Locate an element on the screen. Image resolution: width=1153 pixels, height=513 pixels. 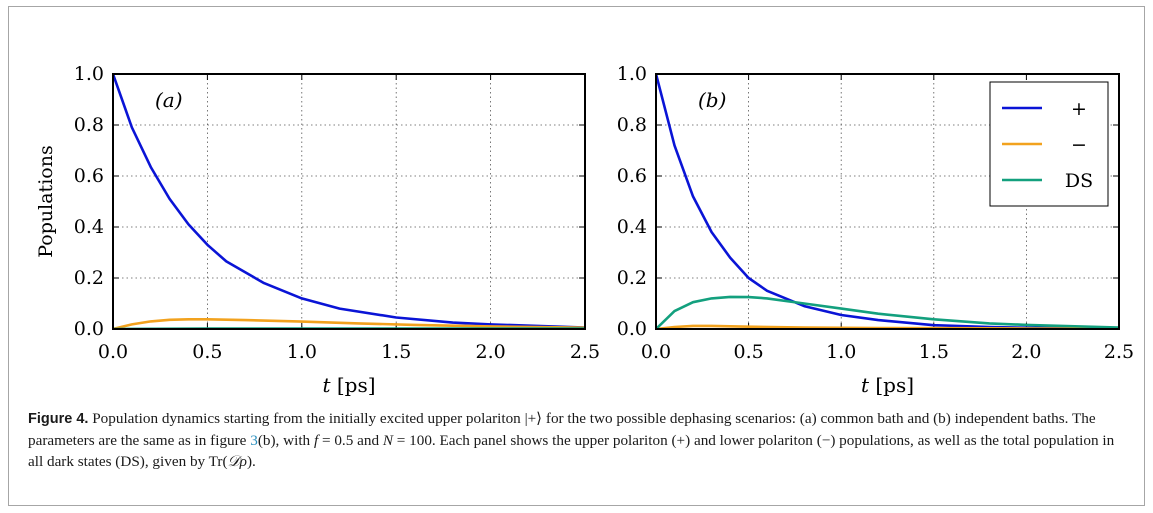
legend-label: DS is located at coordinates (1079, 181).